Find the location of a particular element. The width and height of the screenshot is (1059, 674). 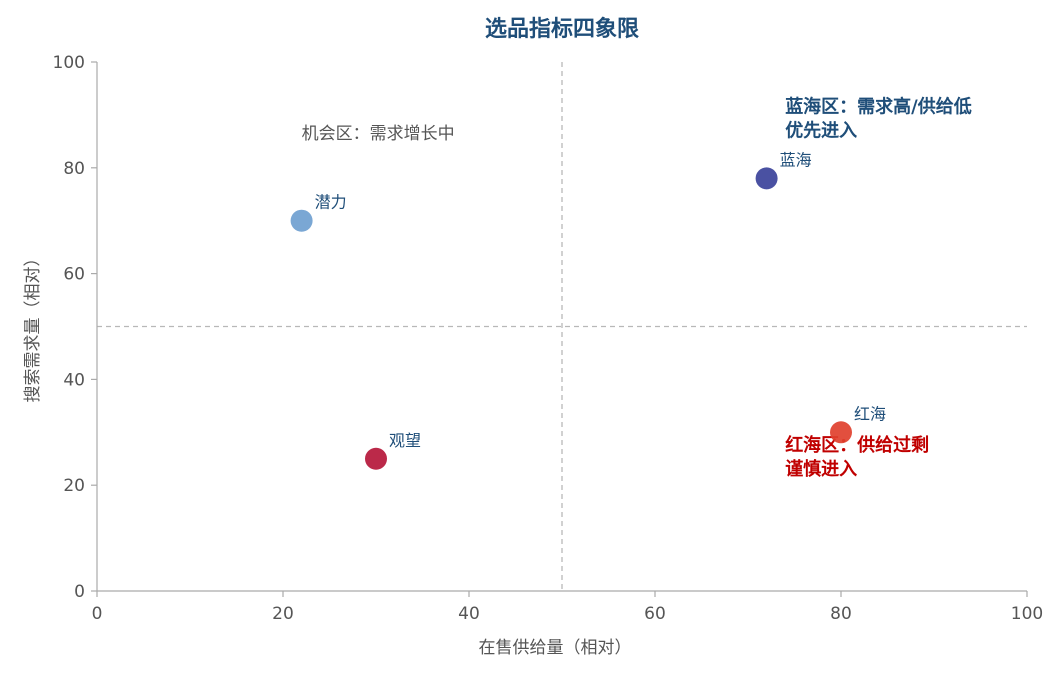

quadrant-annotation: 谨慎进入 is located at coordinates (821, 469).